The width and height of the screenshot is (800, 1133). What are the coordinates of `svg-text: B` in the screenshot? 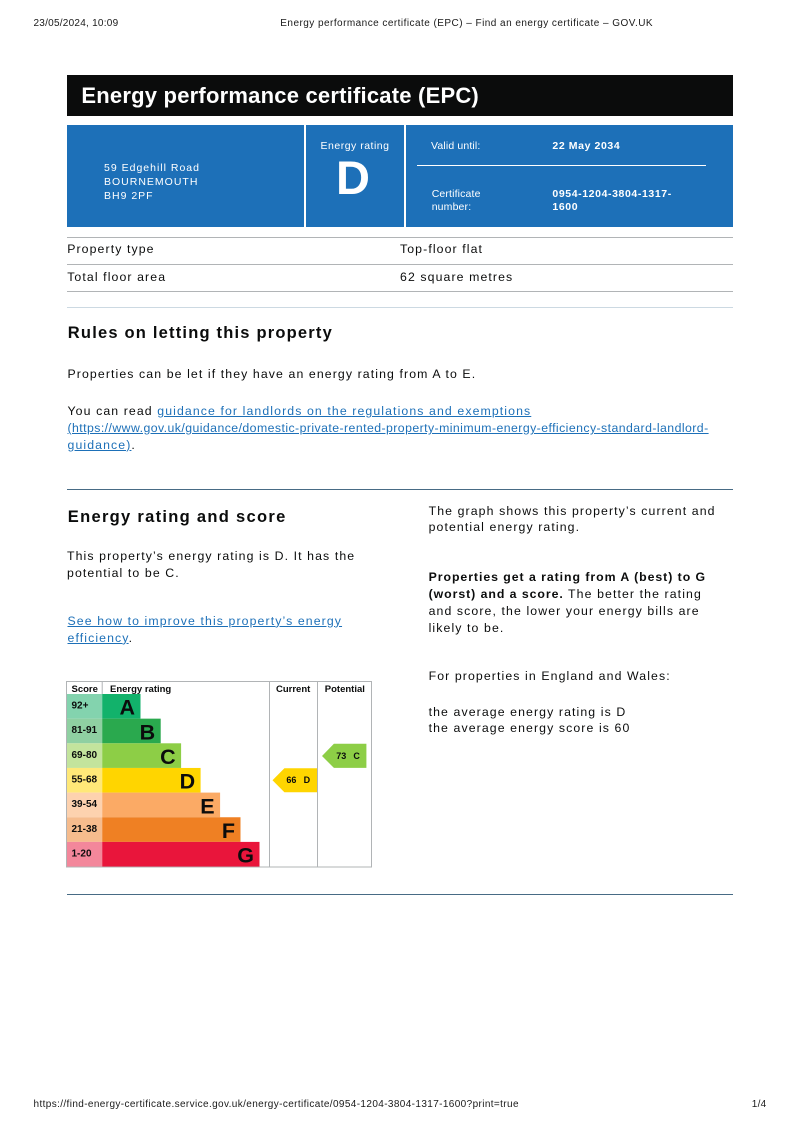 It's located at (148, 732).